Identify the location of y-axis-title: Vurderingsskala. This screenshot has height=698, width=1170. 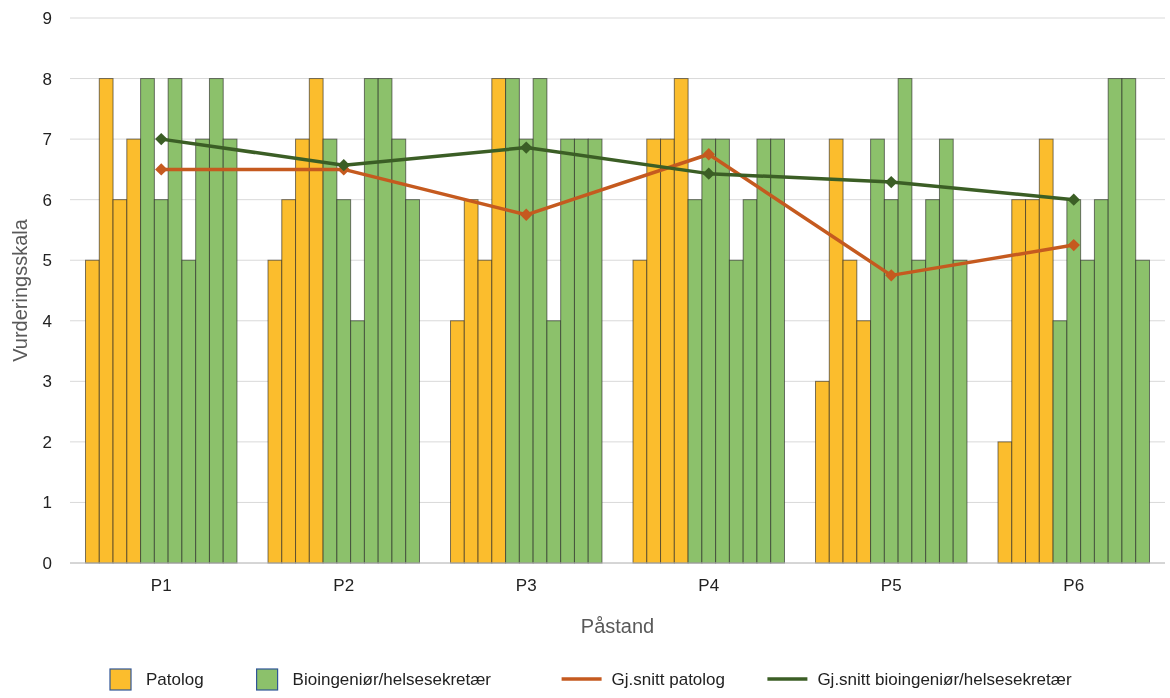
(20, 290).